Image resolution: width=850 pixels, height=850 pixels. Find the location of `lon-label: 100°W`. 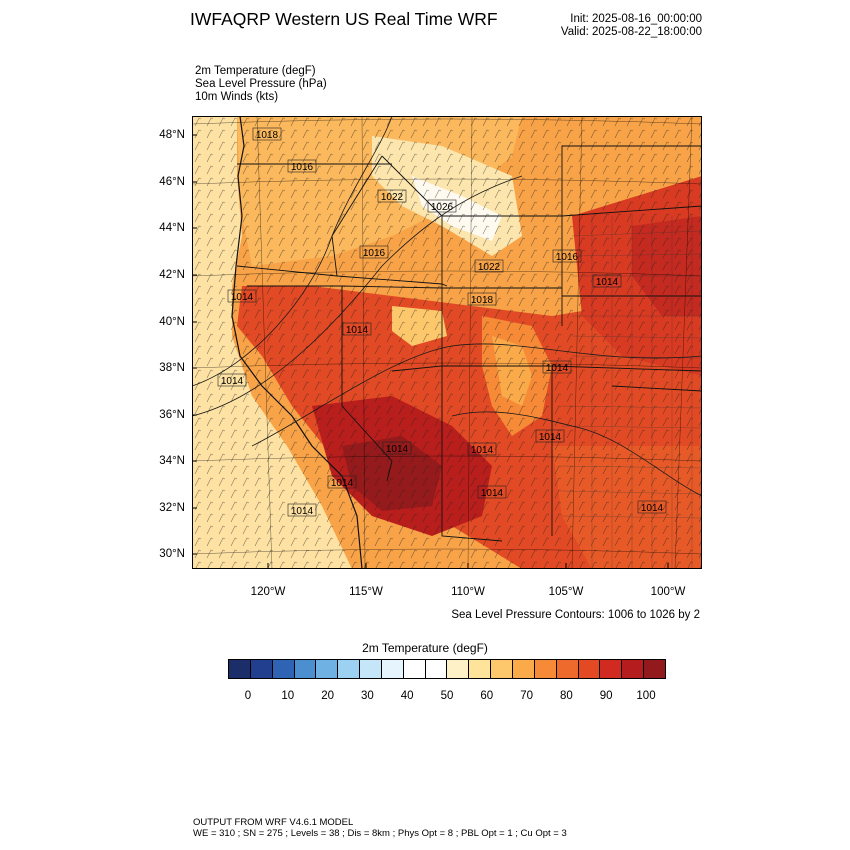

lon-label: 100°W is located at coordinates (668, 592).